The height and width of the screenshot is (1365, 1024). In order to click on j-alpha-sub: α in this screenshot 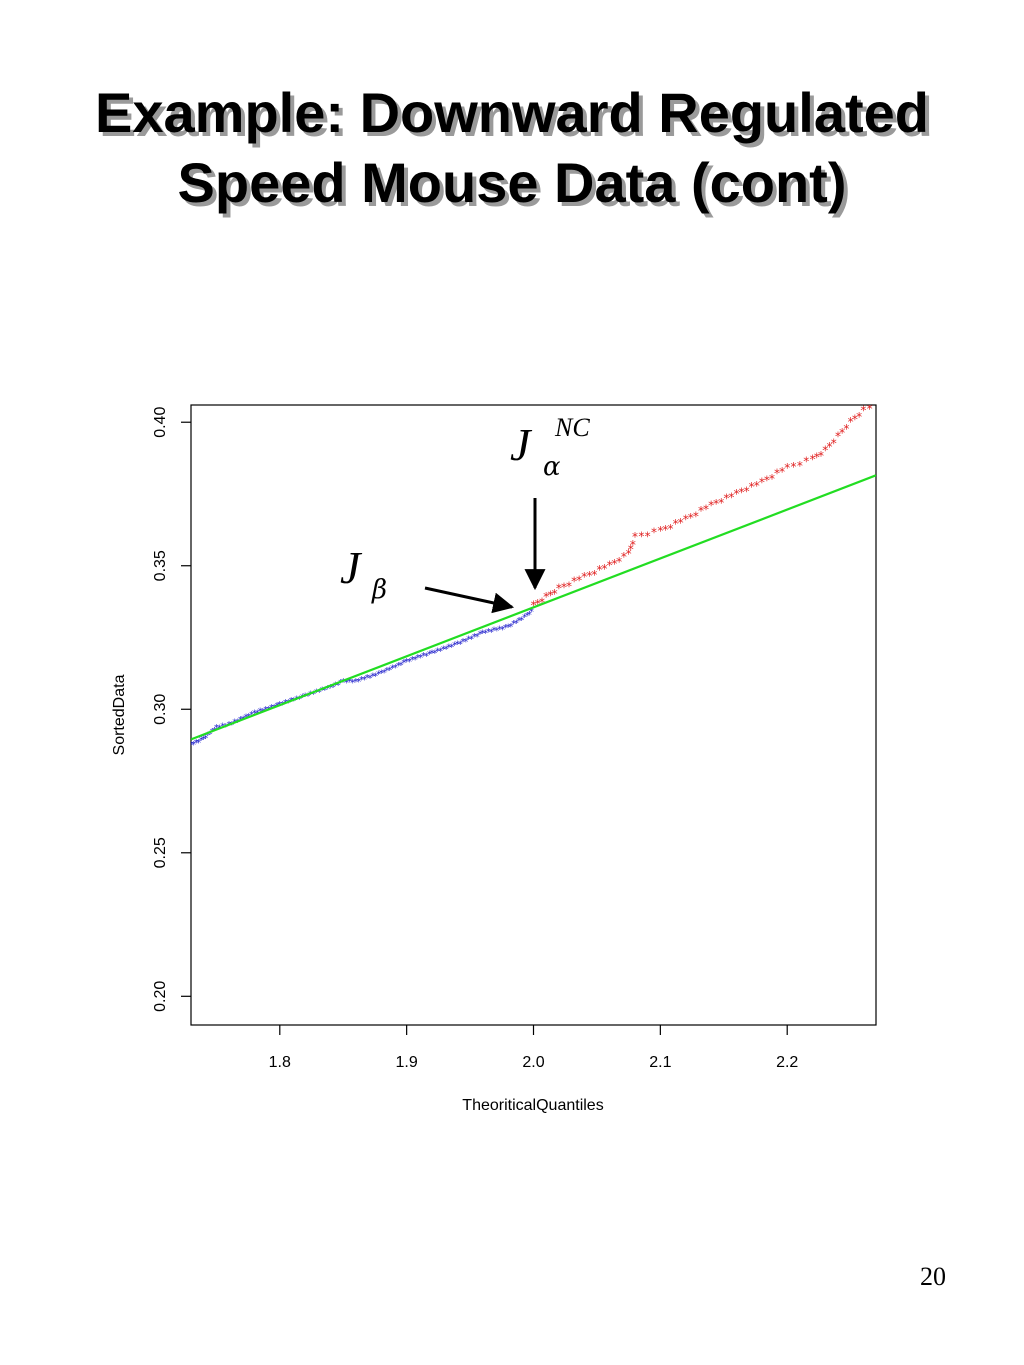, I will do `click(552, 467)`.